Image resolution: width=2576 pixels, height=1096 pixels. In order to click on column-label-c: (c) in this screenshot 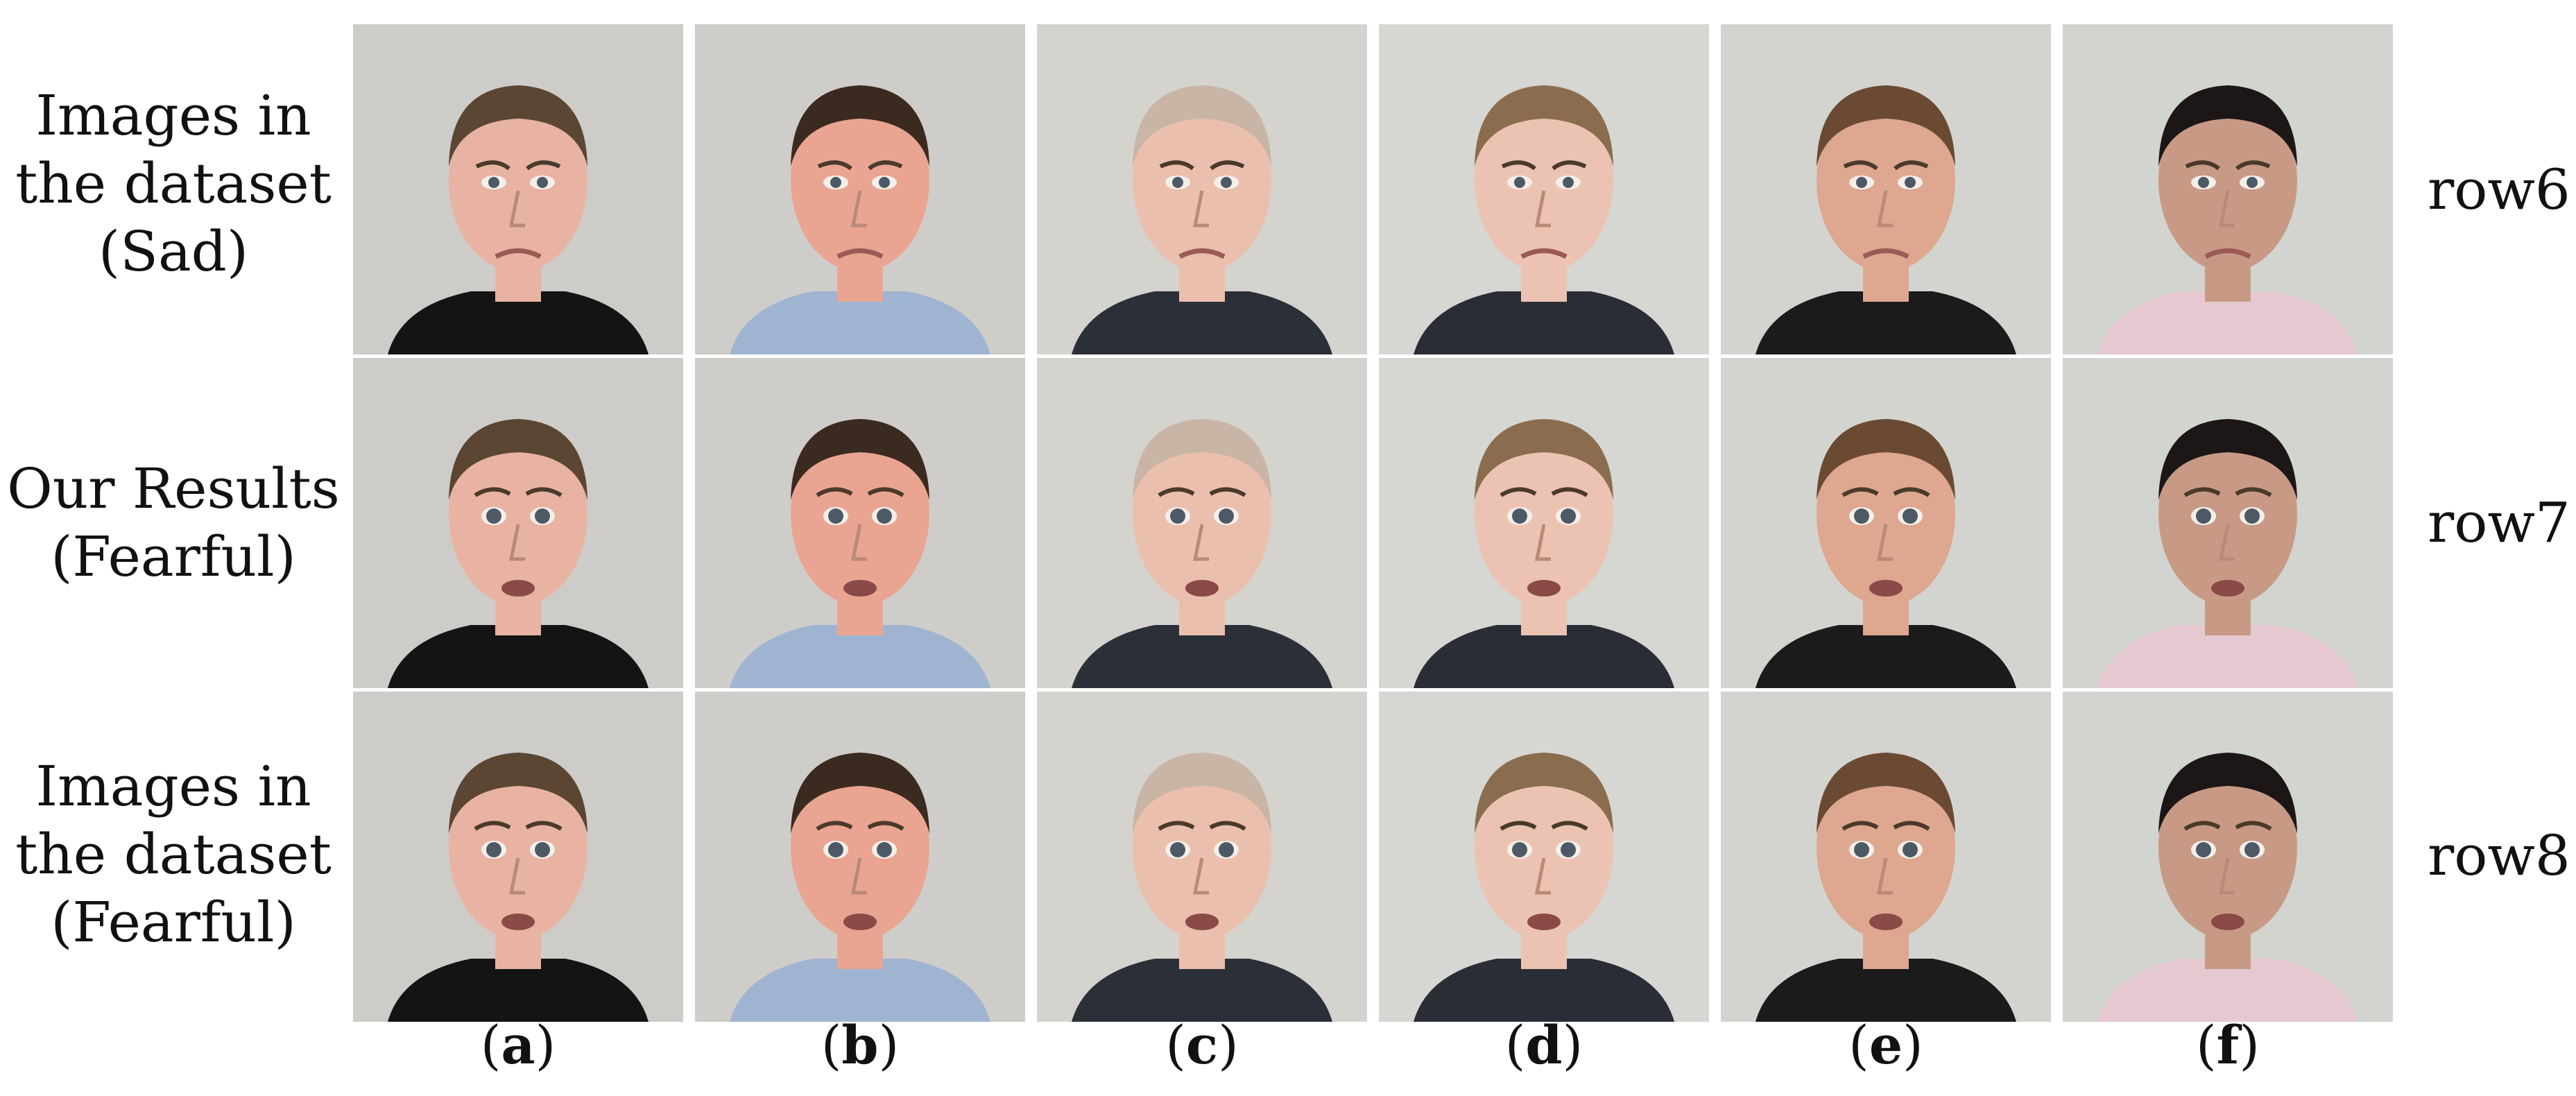, I will do `click(1202, 1045)`.